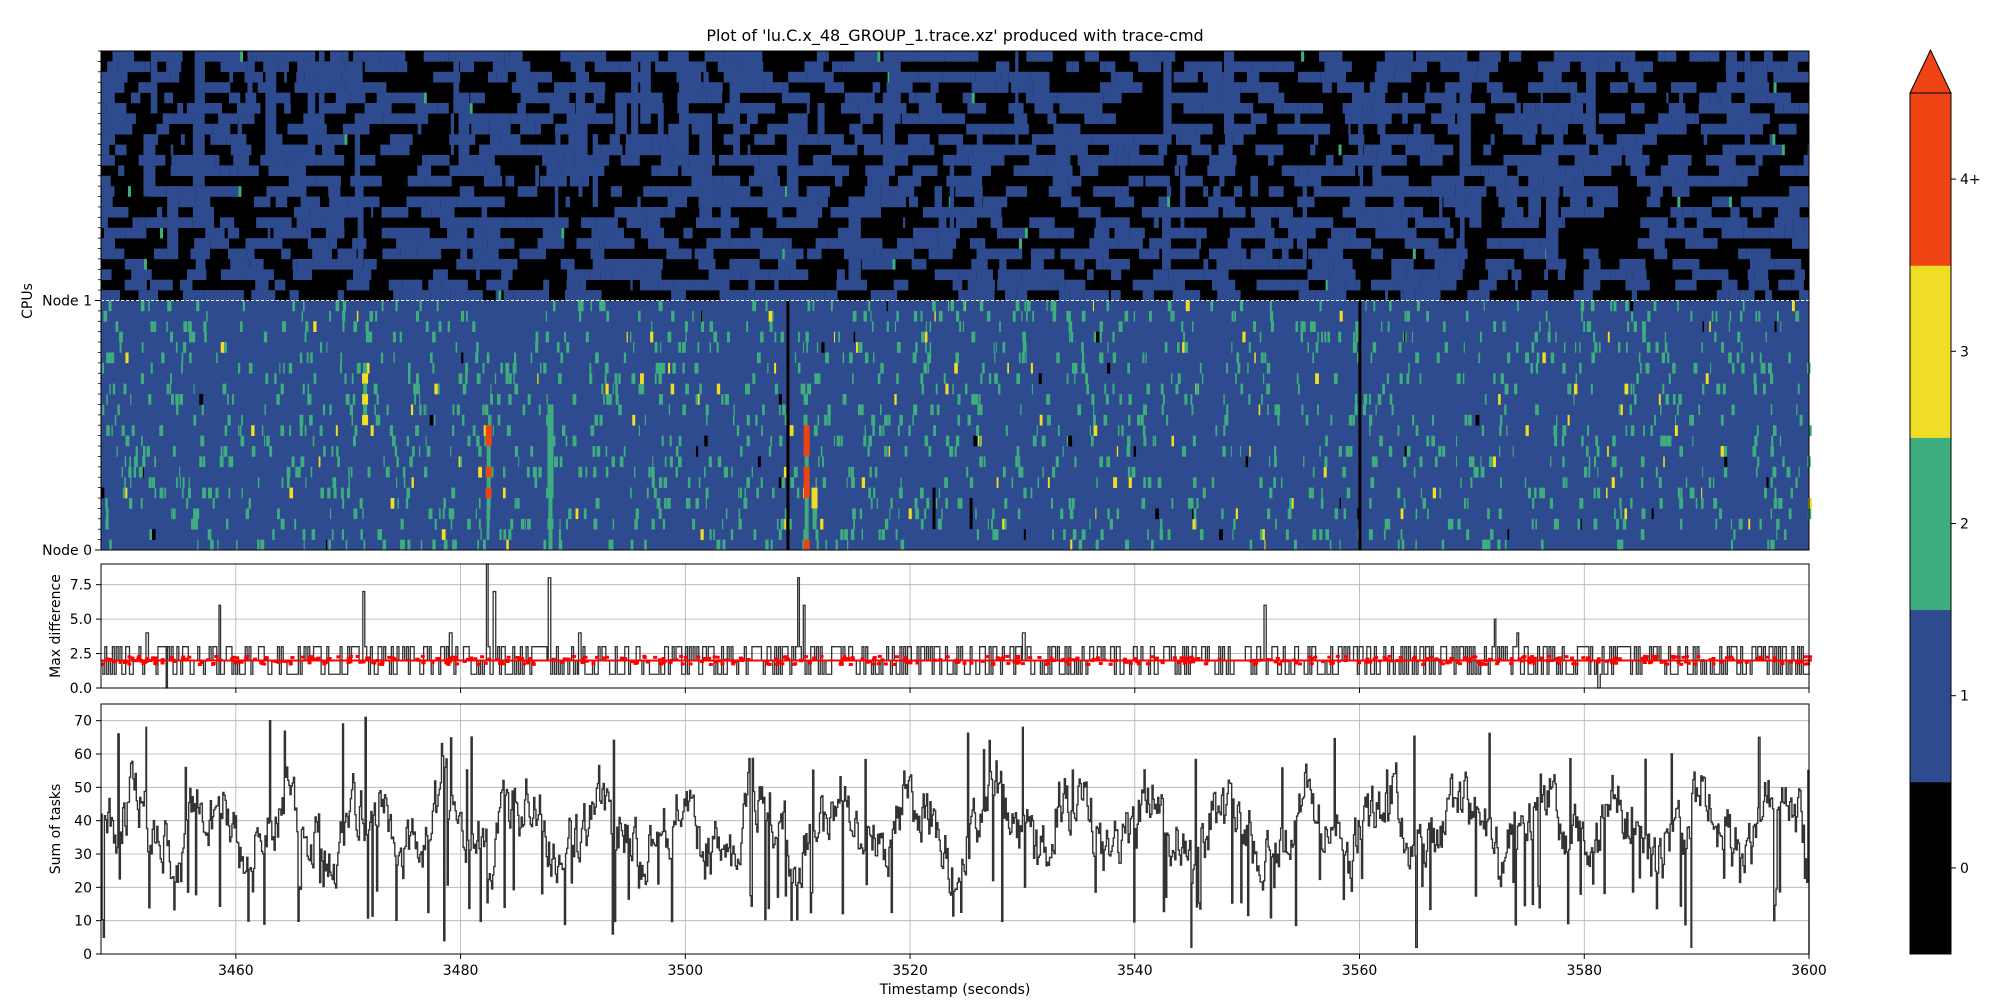  I want to click on sum-y-tick-label: 10, so click(83, 922).